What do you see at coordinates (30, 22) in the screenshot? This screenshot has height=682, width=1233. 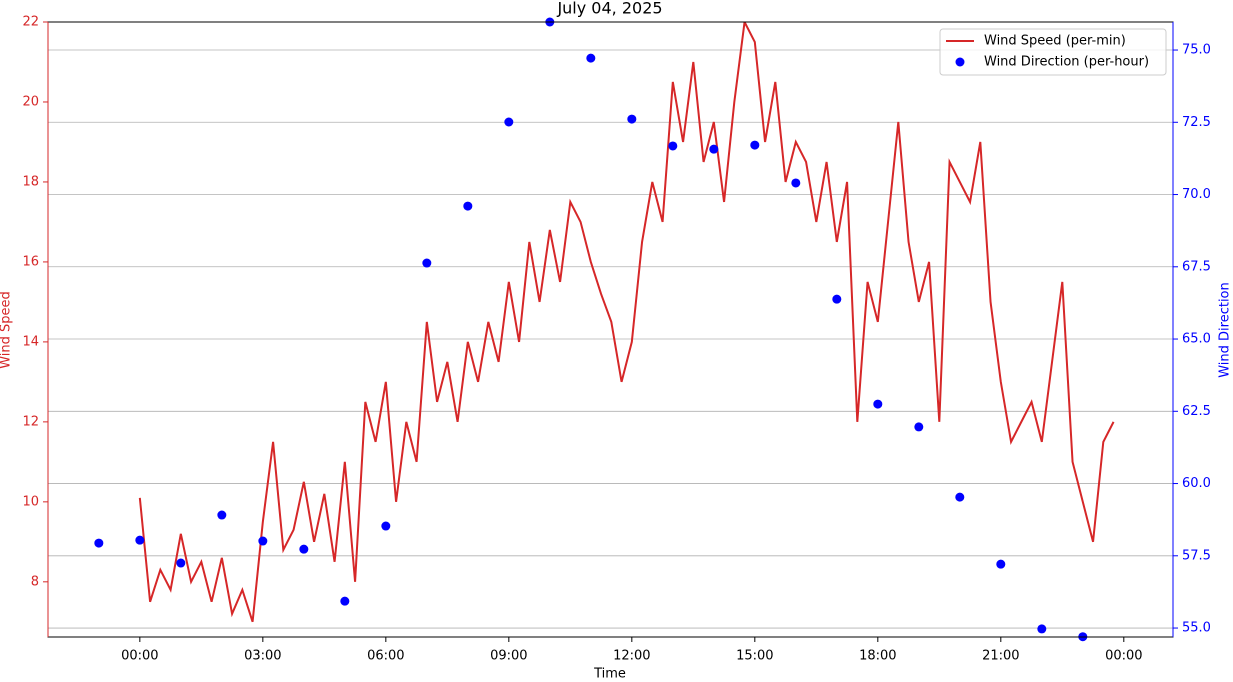 I see `y-tick-label: 22` at bounding box center [30, 22].